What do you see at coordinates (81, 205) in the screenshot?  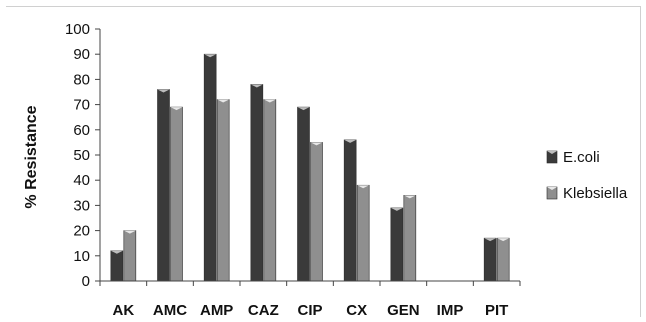 I see `y-tick-label: 30` at bounding box center [81, 205].